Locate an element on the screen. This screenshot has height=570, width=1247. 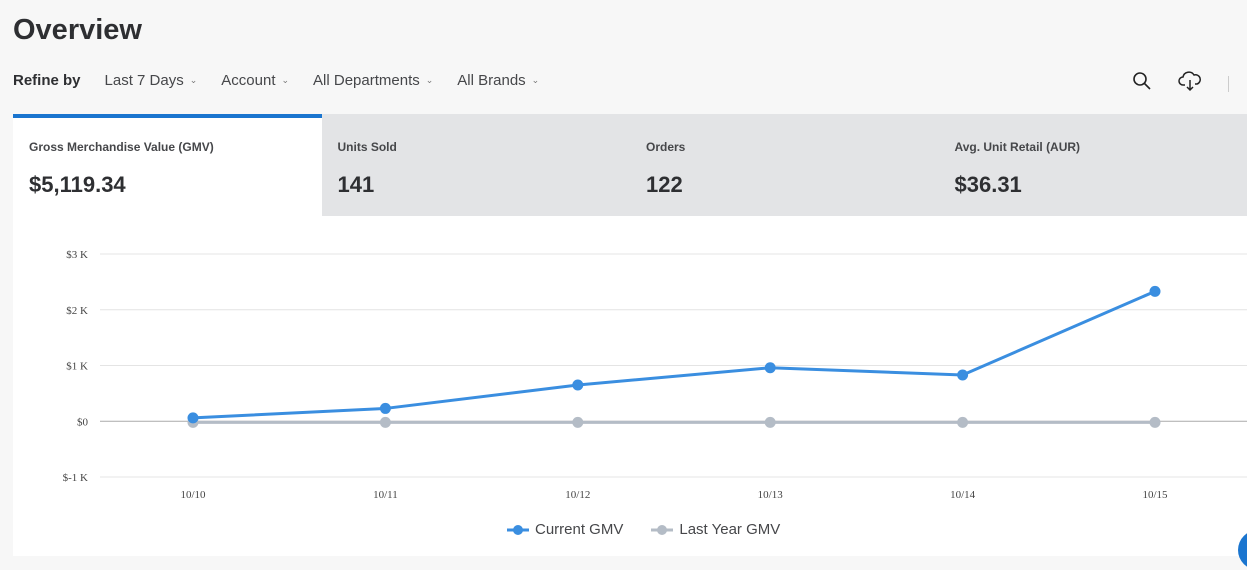
y-tick-label: $3 K is located at coordinates (77, 255).